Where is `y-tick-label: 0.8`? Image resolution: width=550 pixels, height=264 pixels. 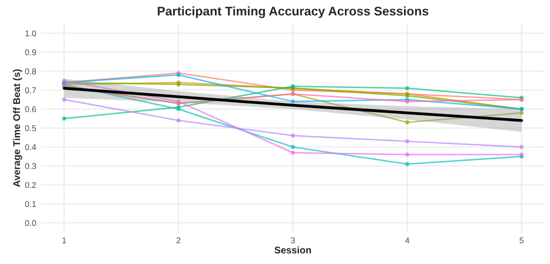
y-tick-label: 0.8 is located at coordinates (30, 71).